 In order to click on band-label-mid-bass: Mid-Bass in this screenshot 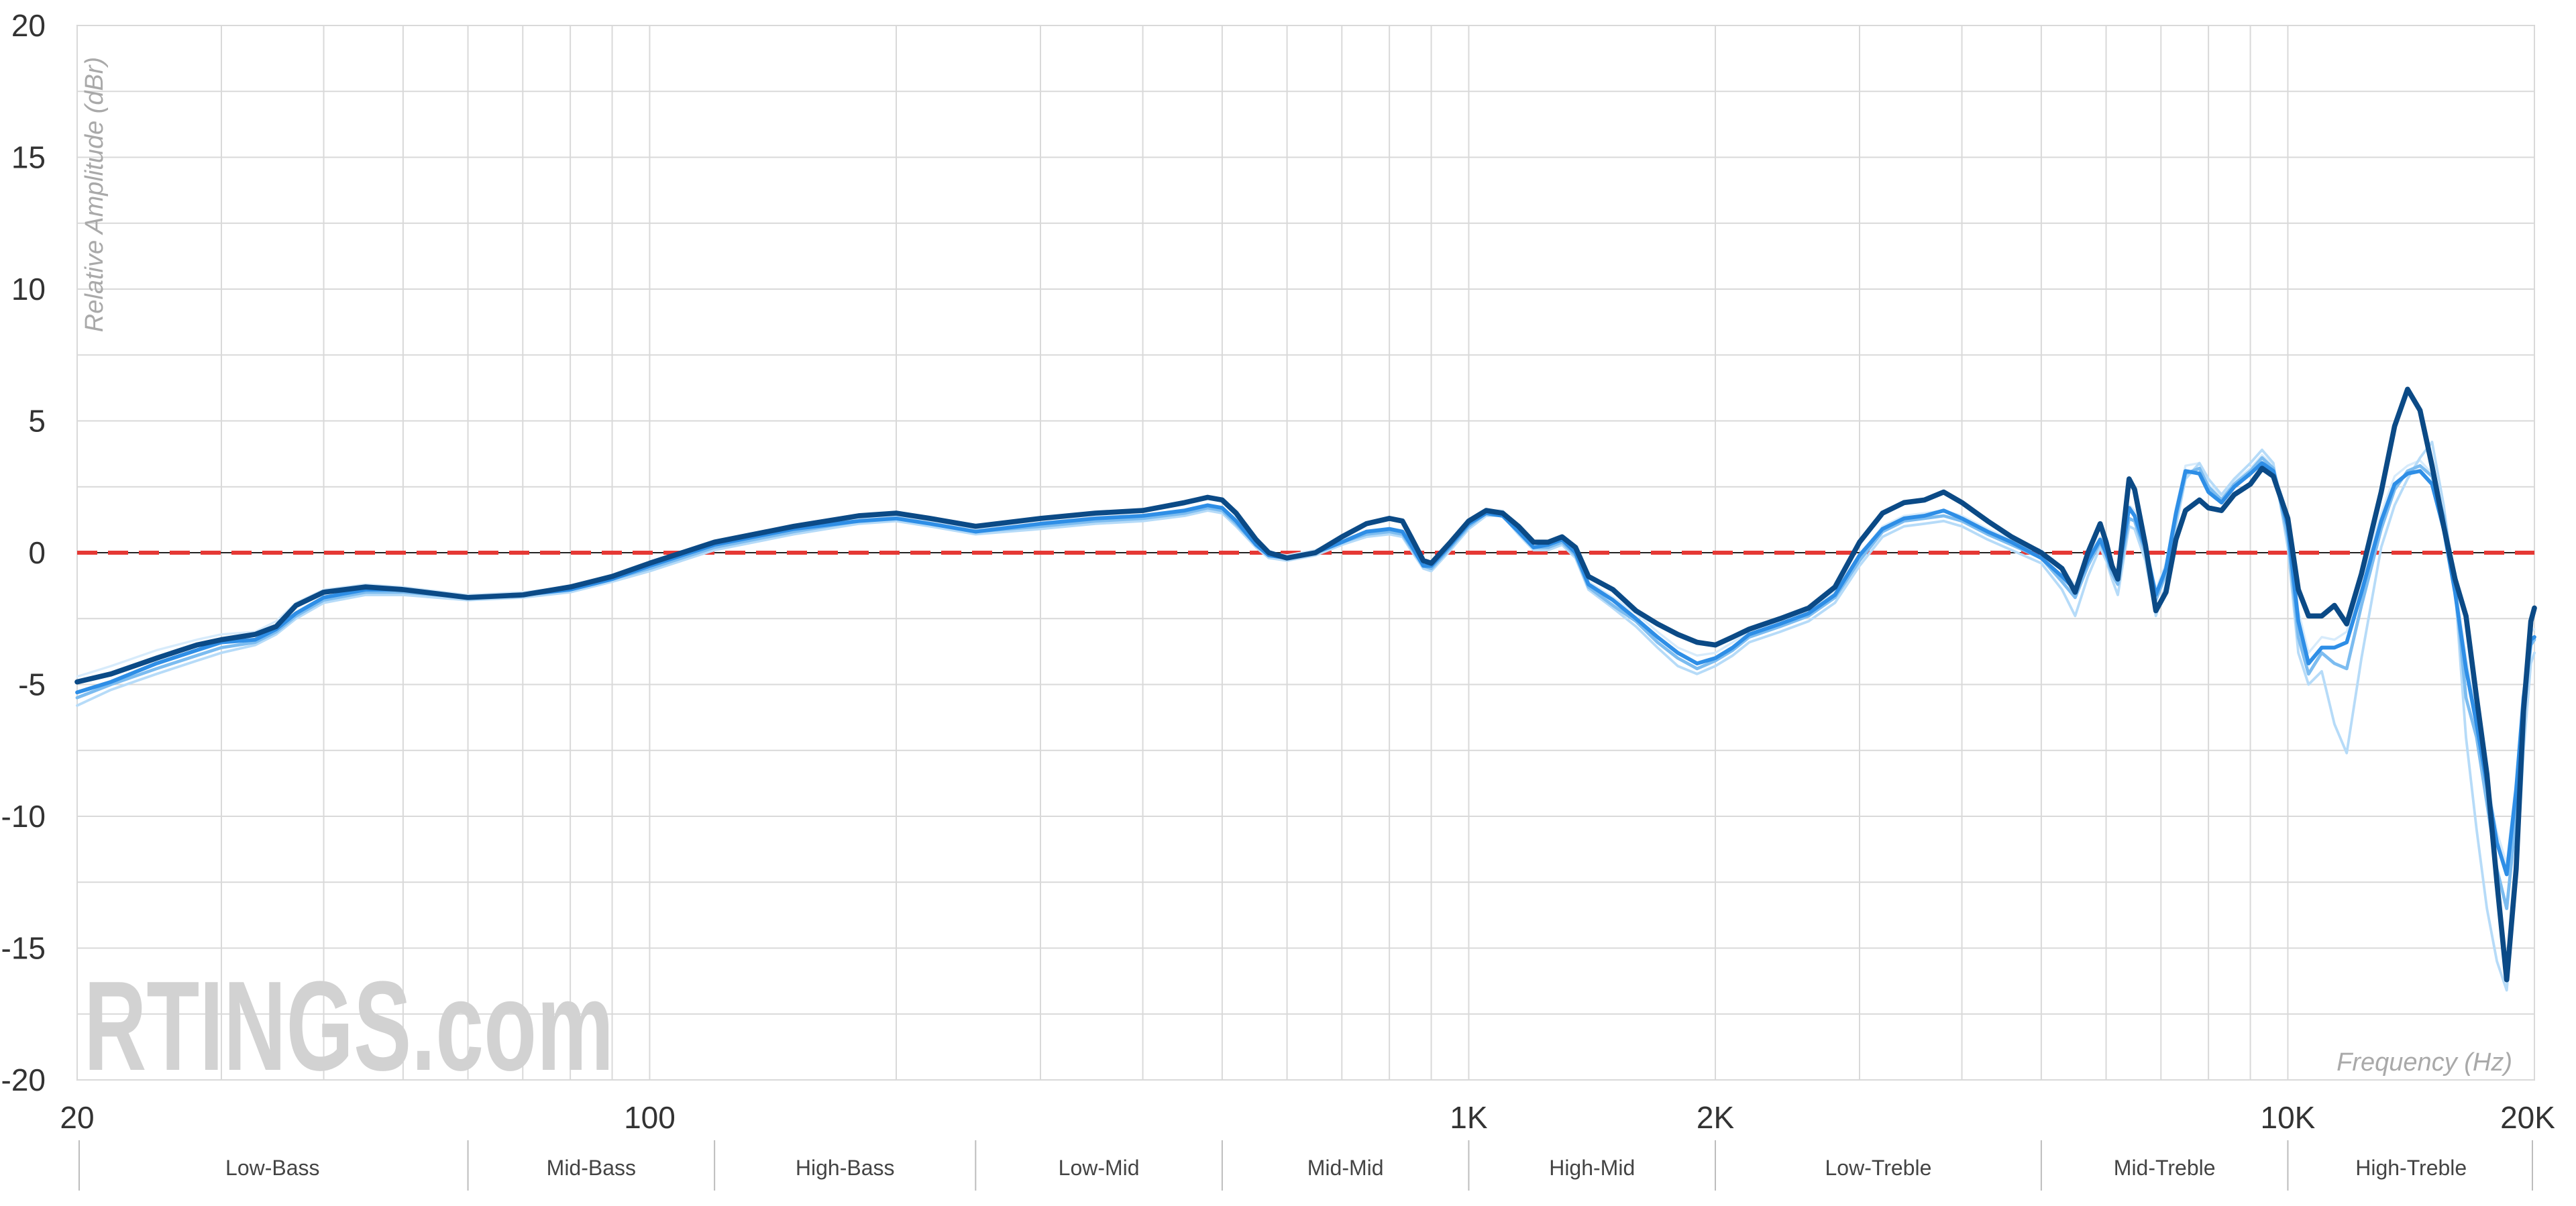, I will do `click(591, 1168)`.